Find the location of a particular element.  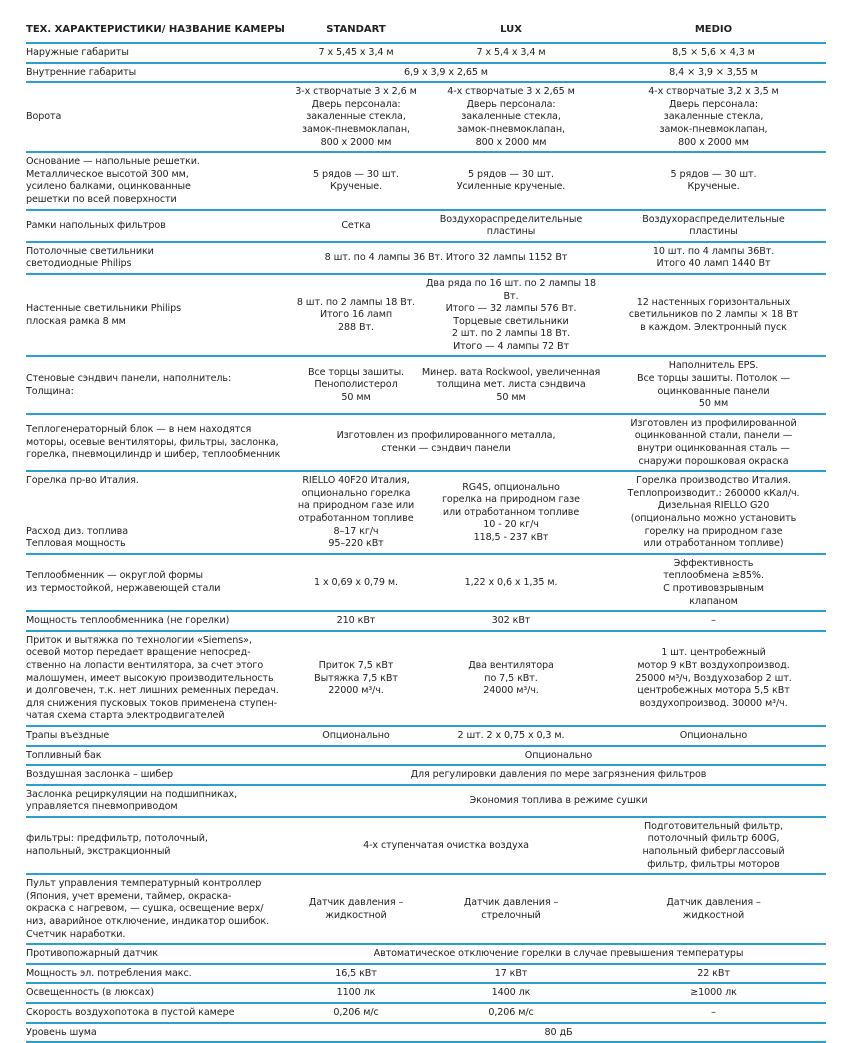

header-standart: STANDART is located at coordinates (356, 33).